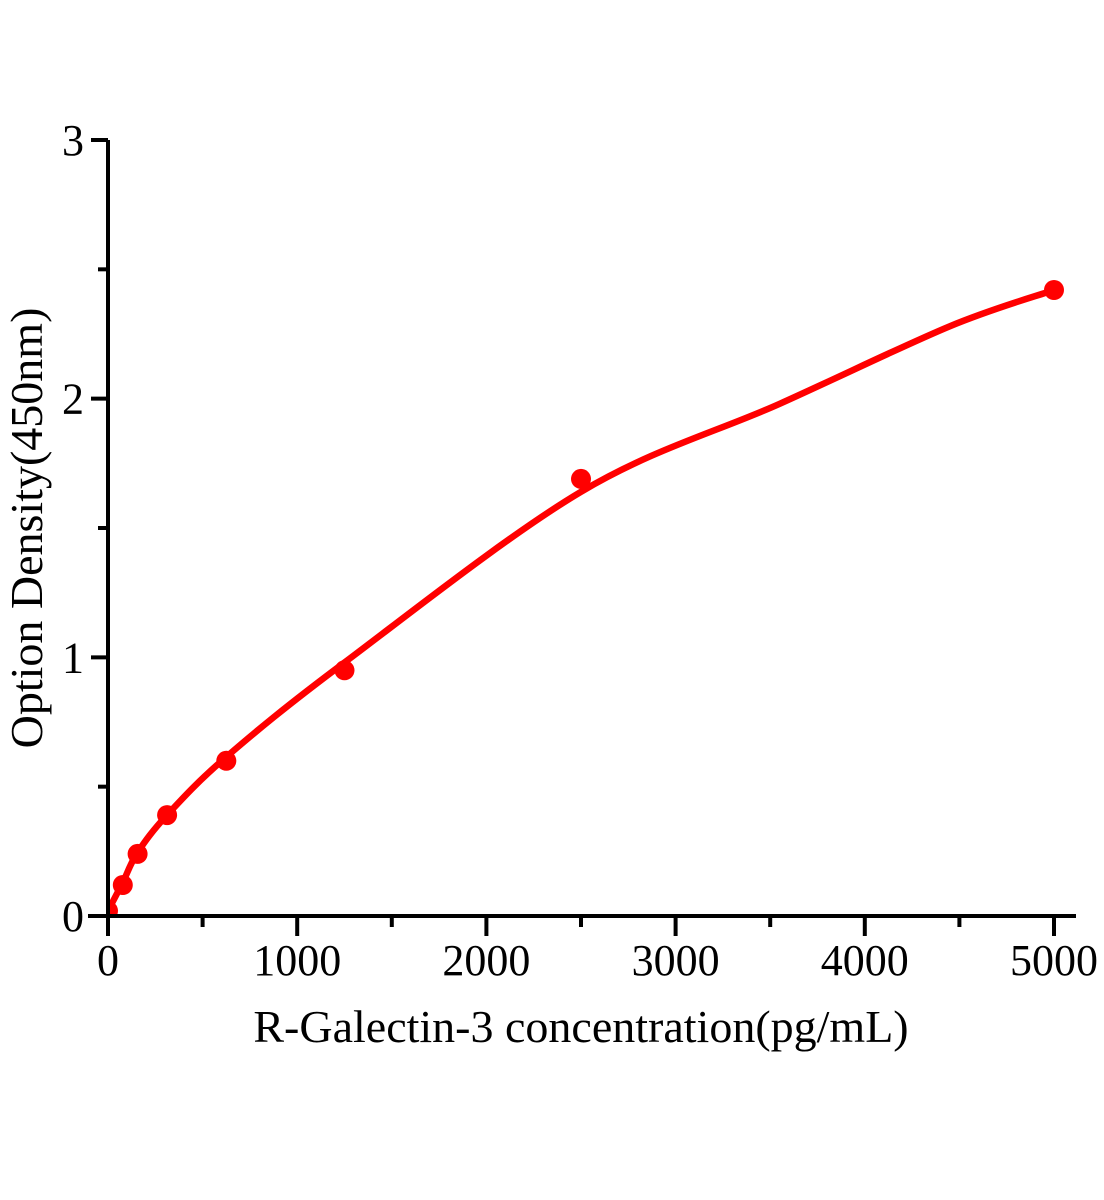  Describe the element at coordinates (73, 399) in the screenshot. I see `y-tick-label: 2` at that location.